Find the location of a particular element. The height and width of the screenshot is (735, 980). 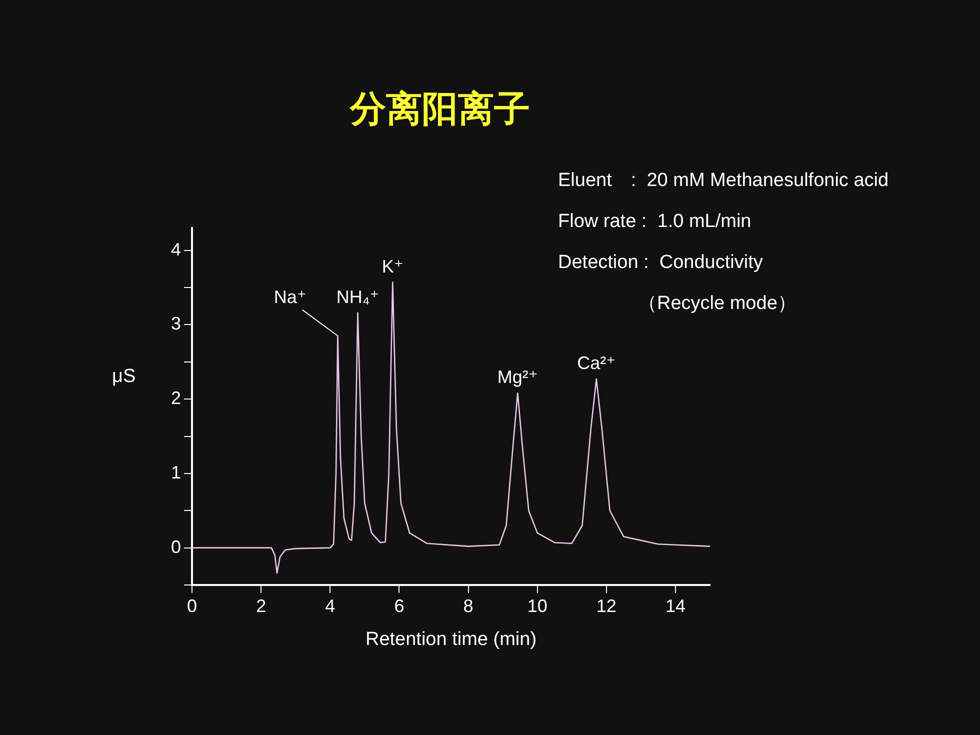

x-tick-label: 0 is located at coordinates (192, 606).